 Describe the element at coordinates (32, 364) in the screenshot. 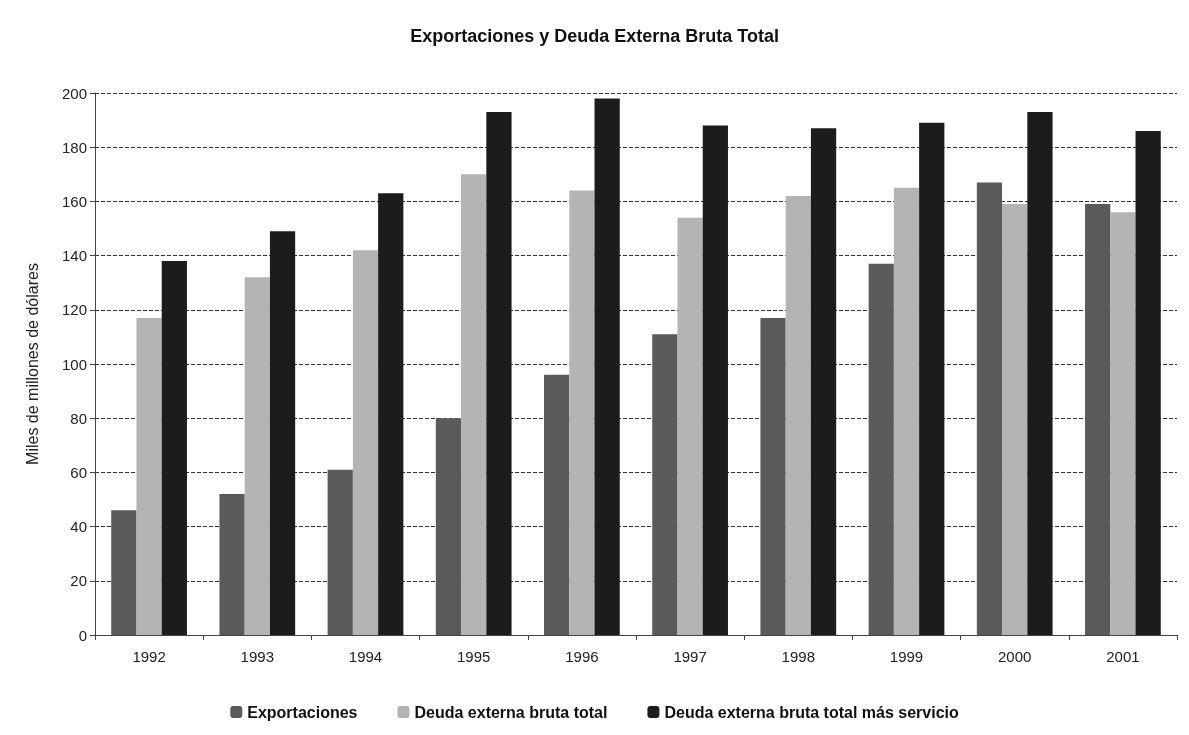

I see `y-axis-title: Miles de millones de dólares` at that location.